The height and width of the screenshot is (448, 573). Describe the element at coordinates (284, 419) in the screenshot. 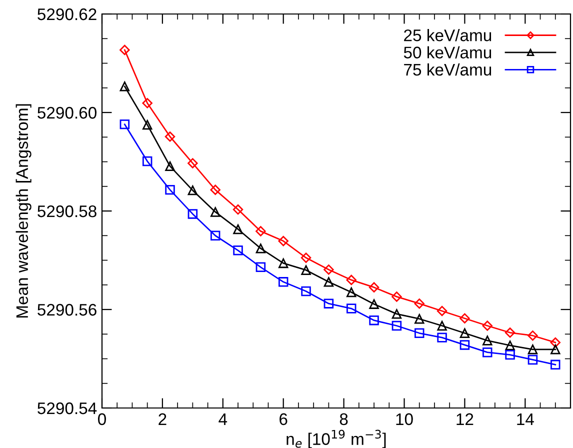

I see `x-tick-label: 6` at that location.